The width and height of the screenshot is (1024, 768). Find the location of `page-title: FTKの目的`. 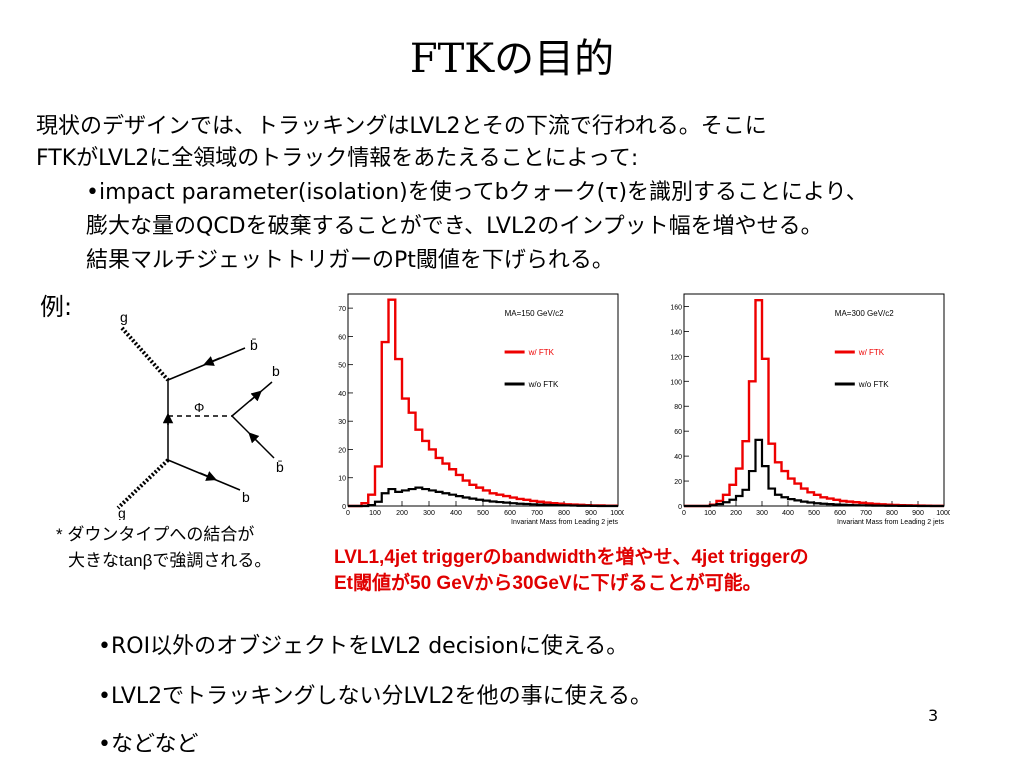

page-title: FTKの目的 is located at coordinates (512, 59).